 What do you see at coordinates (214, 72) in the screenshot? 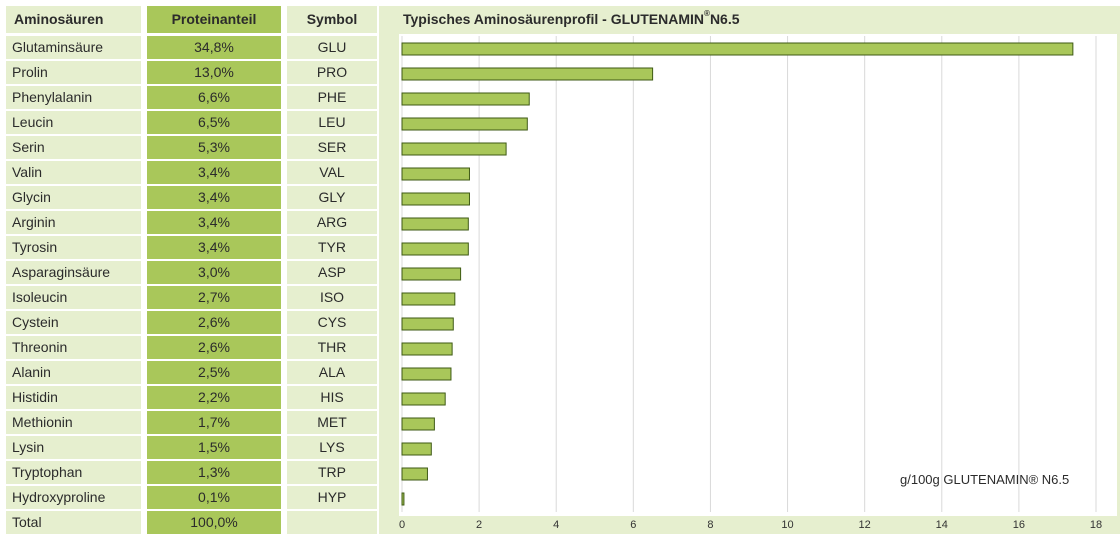
I see `protein-share: 13,0%` at bounding box center [214, 72].